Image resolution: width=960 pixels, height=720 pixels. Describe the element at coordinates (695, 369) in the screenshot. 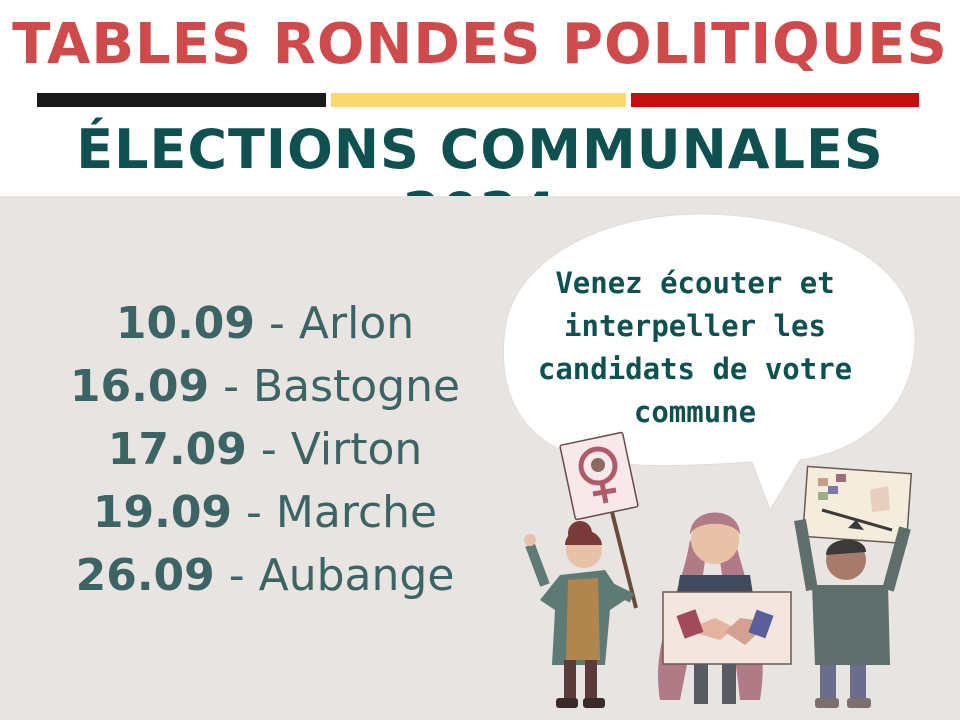

I see `bubble-line: candidats de votre` at that location.